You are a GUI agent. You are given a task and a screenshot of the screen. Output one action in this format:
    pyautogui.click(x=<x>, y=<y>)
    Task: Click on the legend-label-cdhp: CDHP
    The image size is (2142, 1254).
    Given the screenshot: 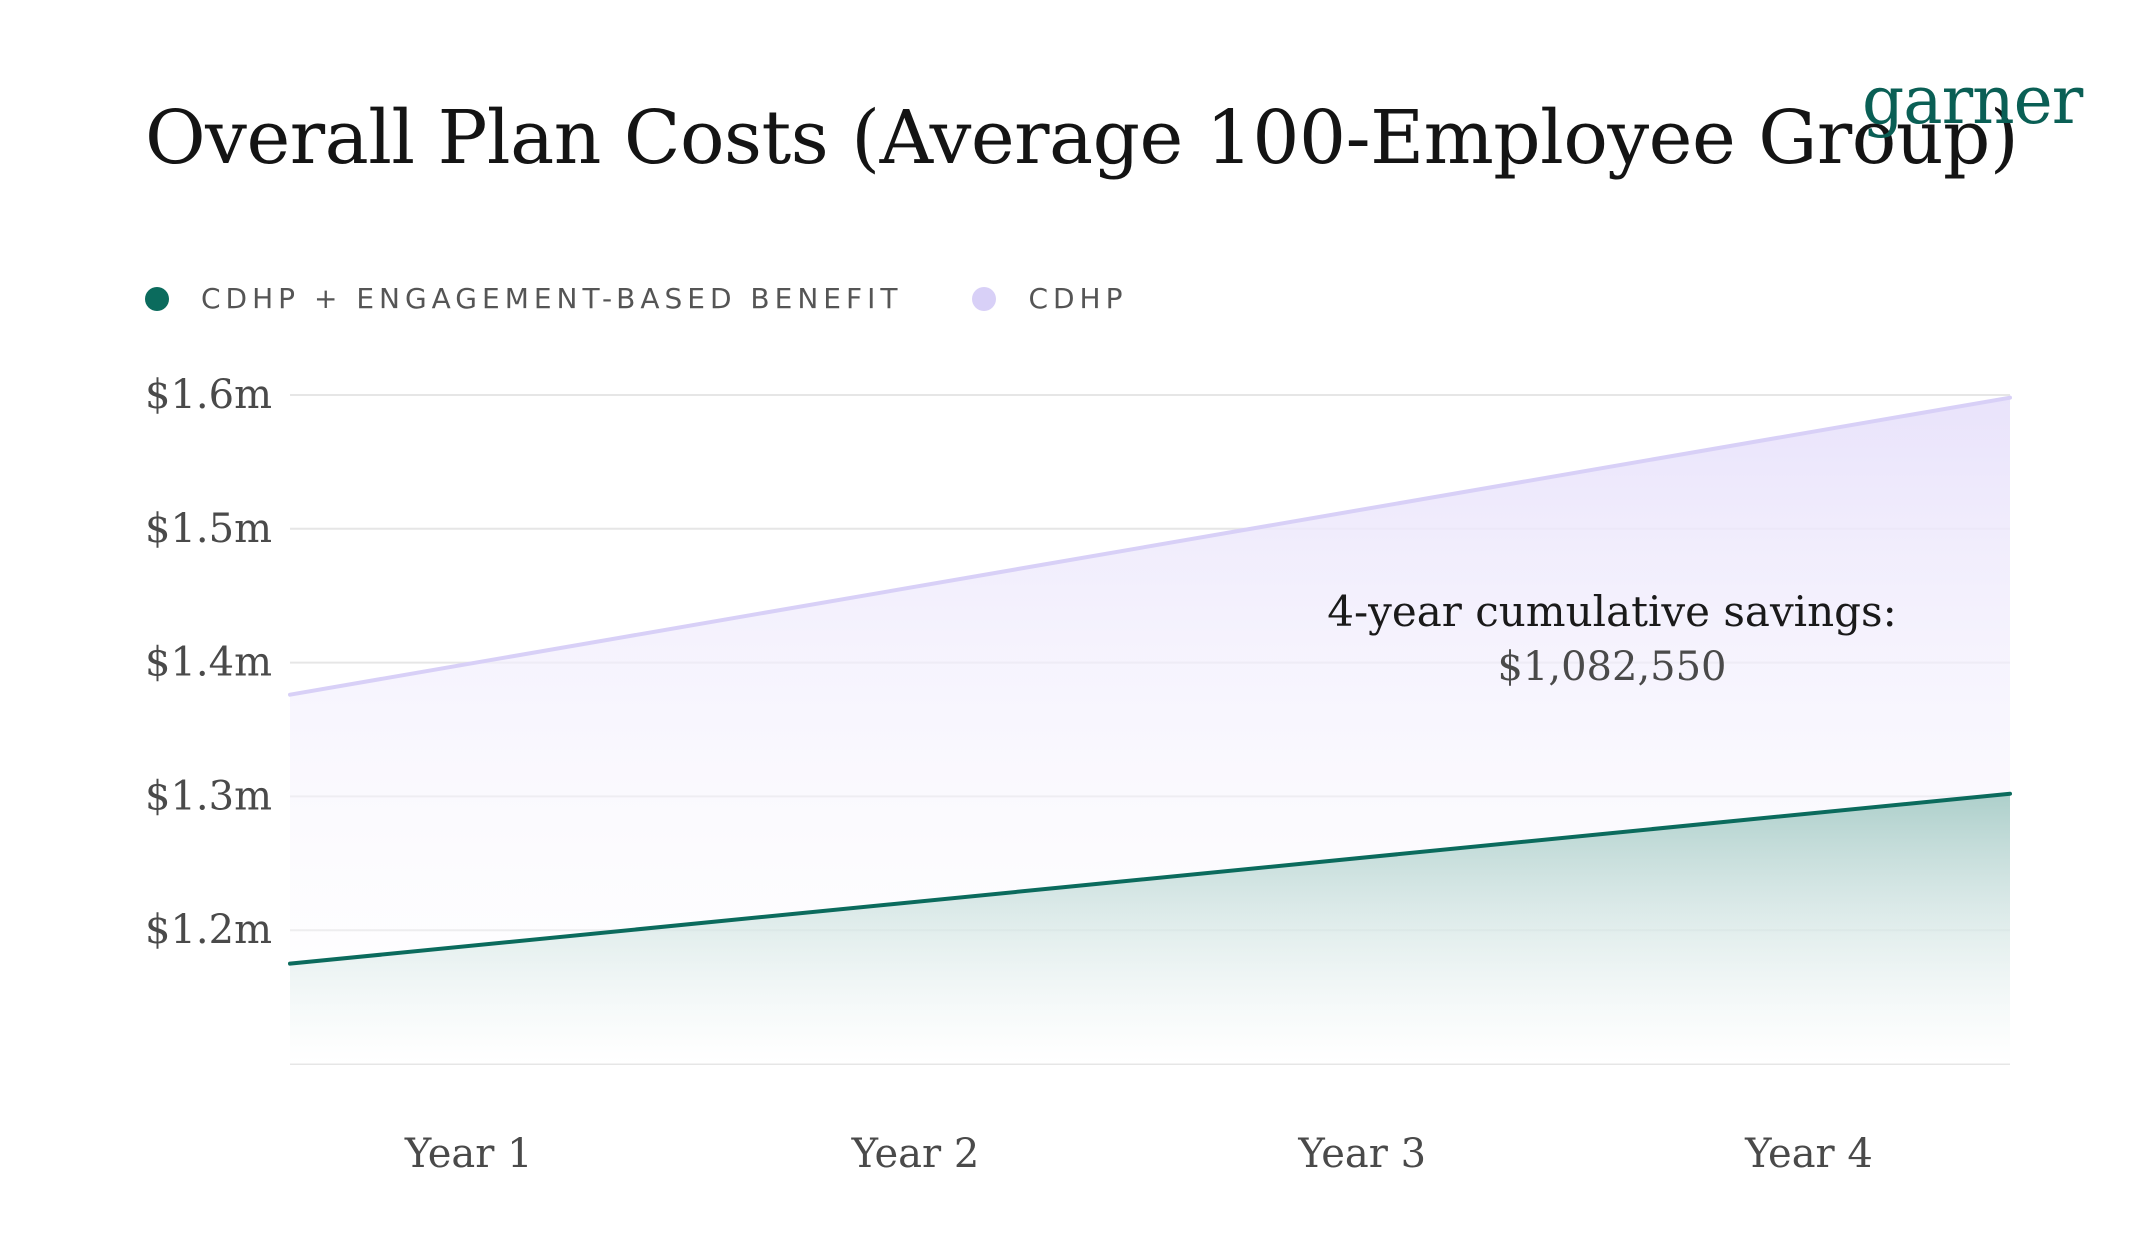 What is the action you would take?
    pyautogui.click(x=1078, y=298)
    